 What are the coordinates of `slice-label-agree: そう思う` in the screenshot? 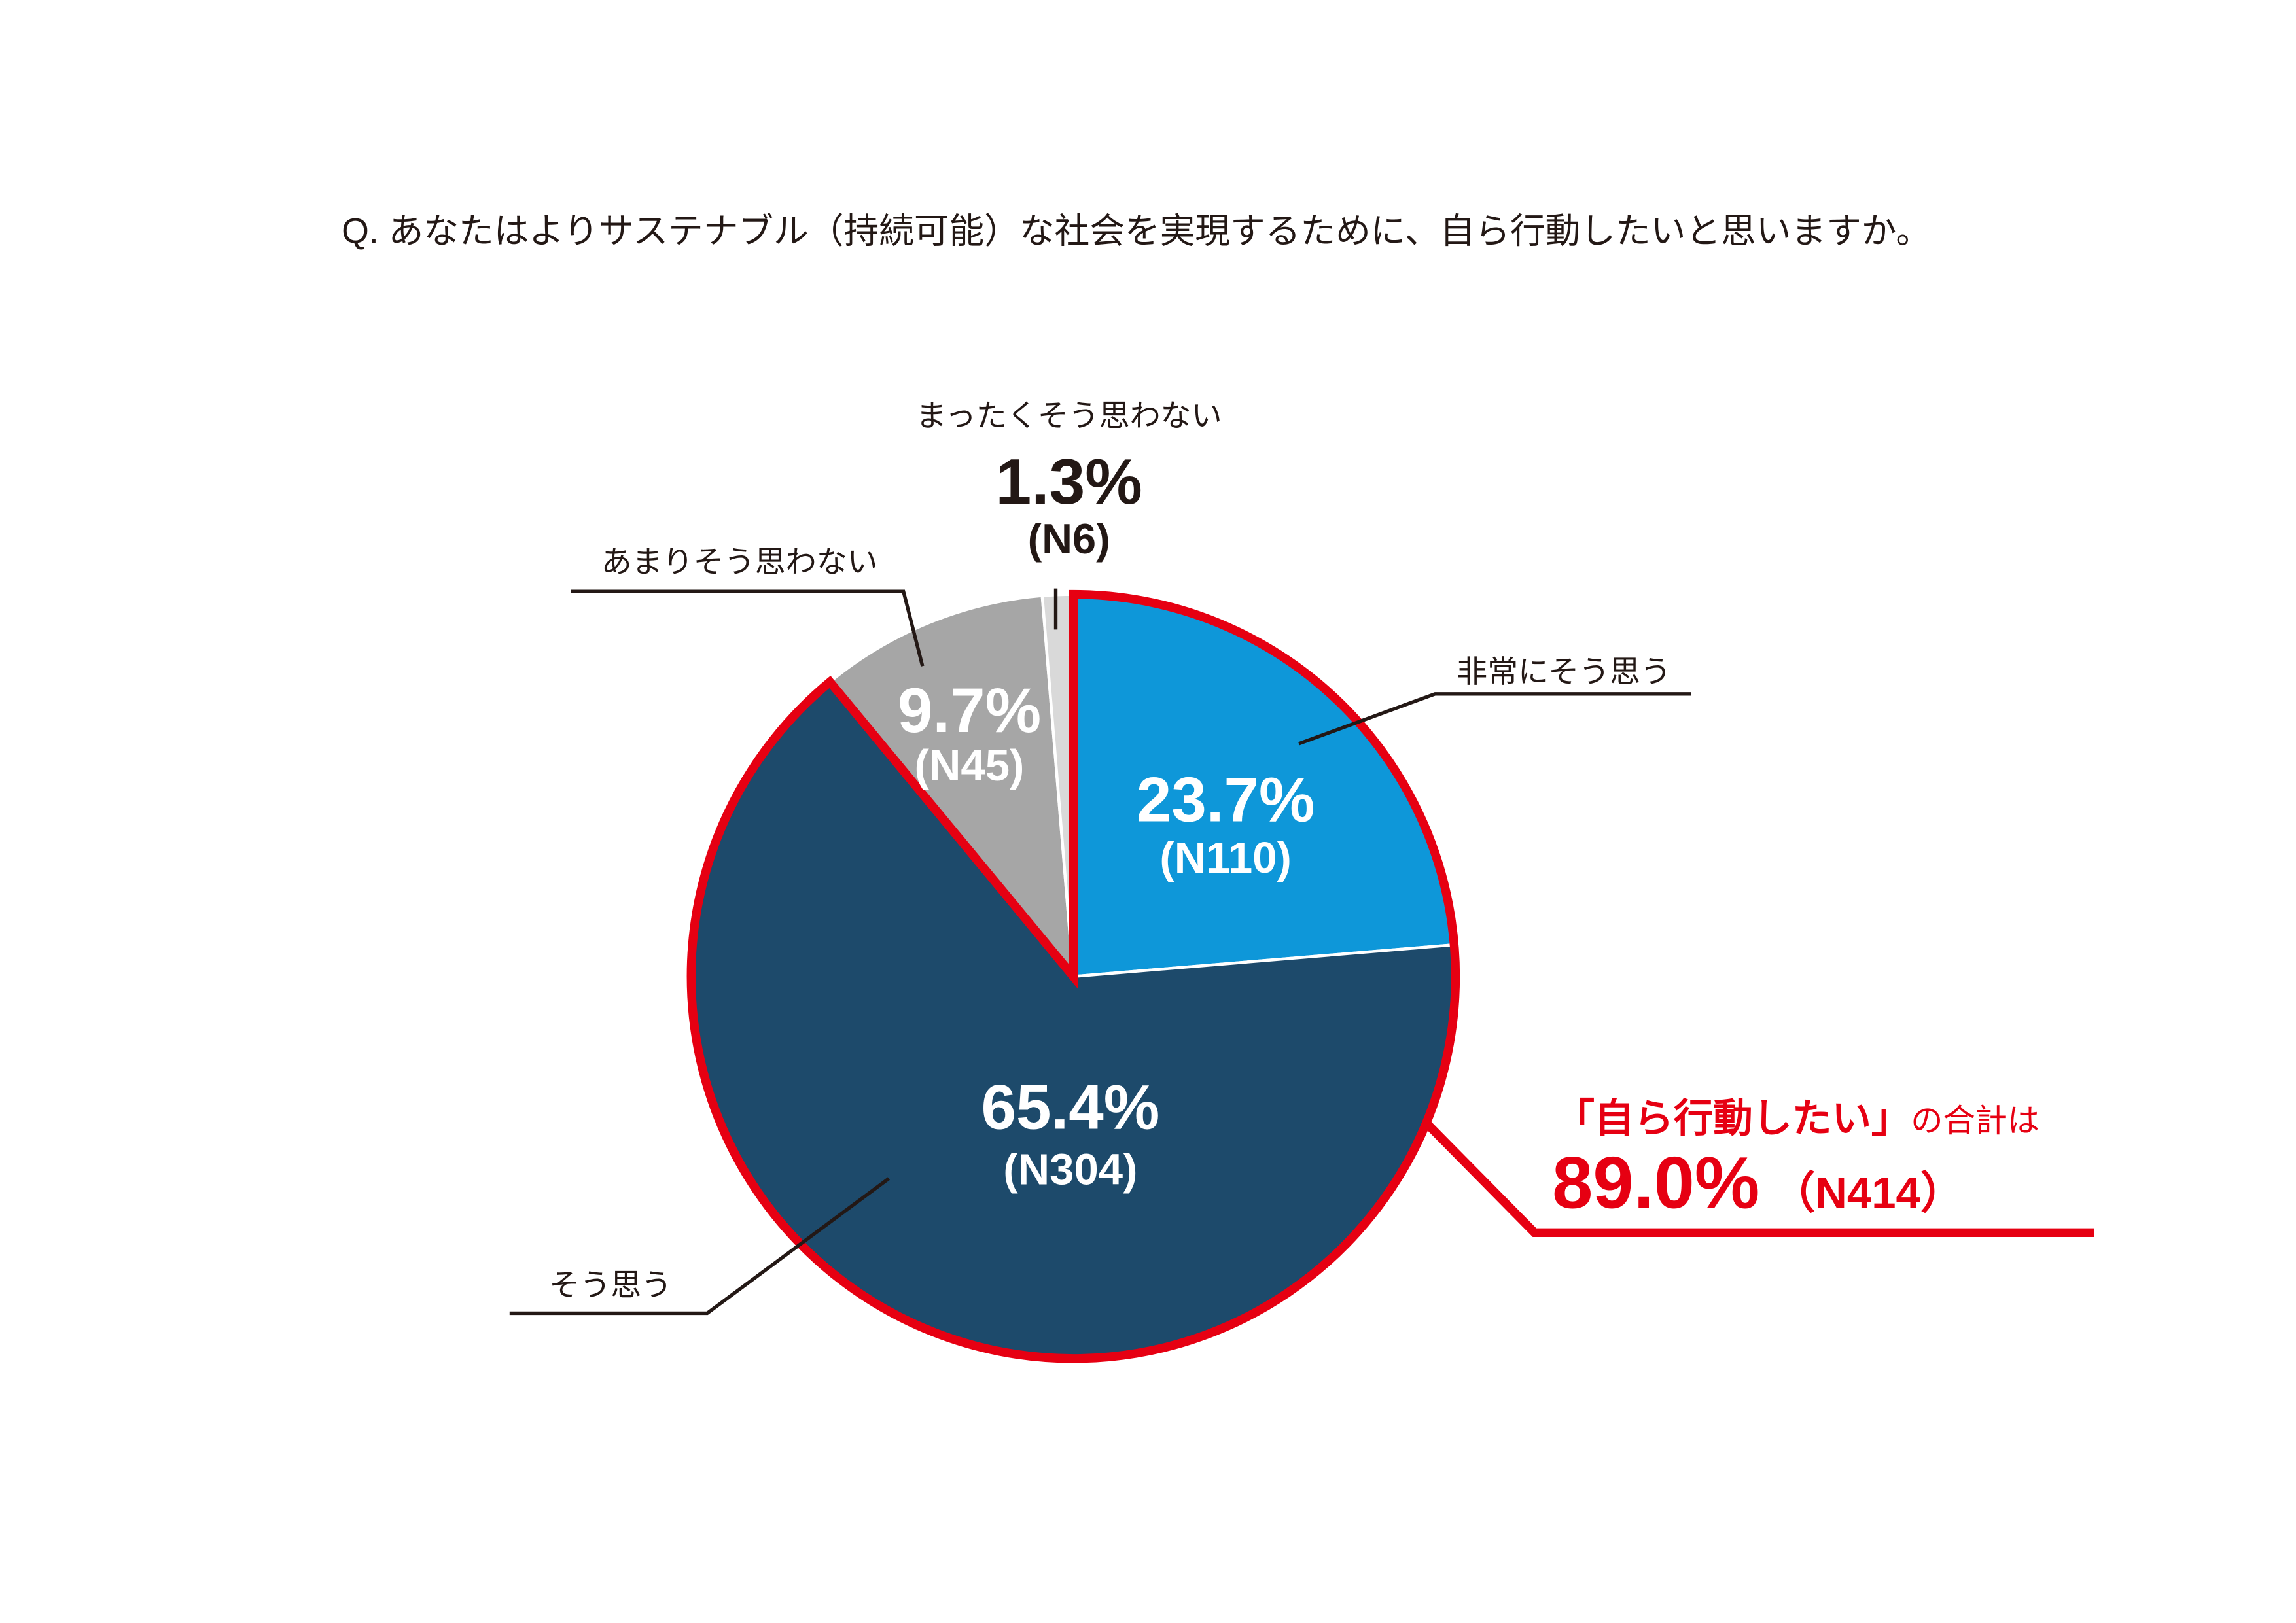 It's located at (610, 1285).